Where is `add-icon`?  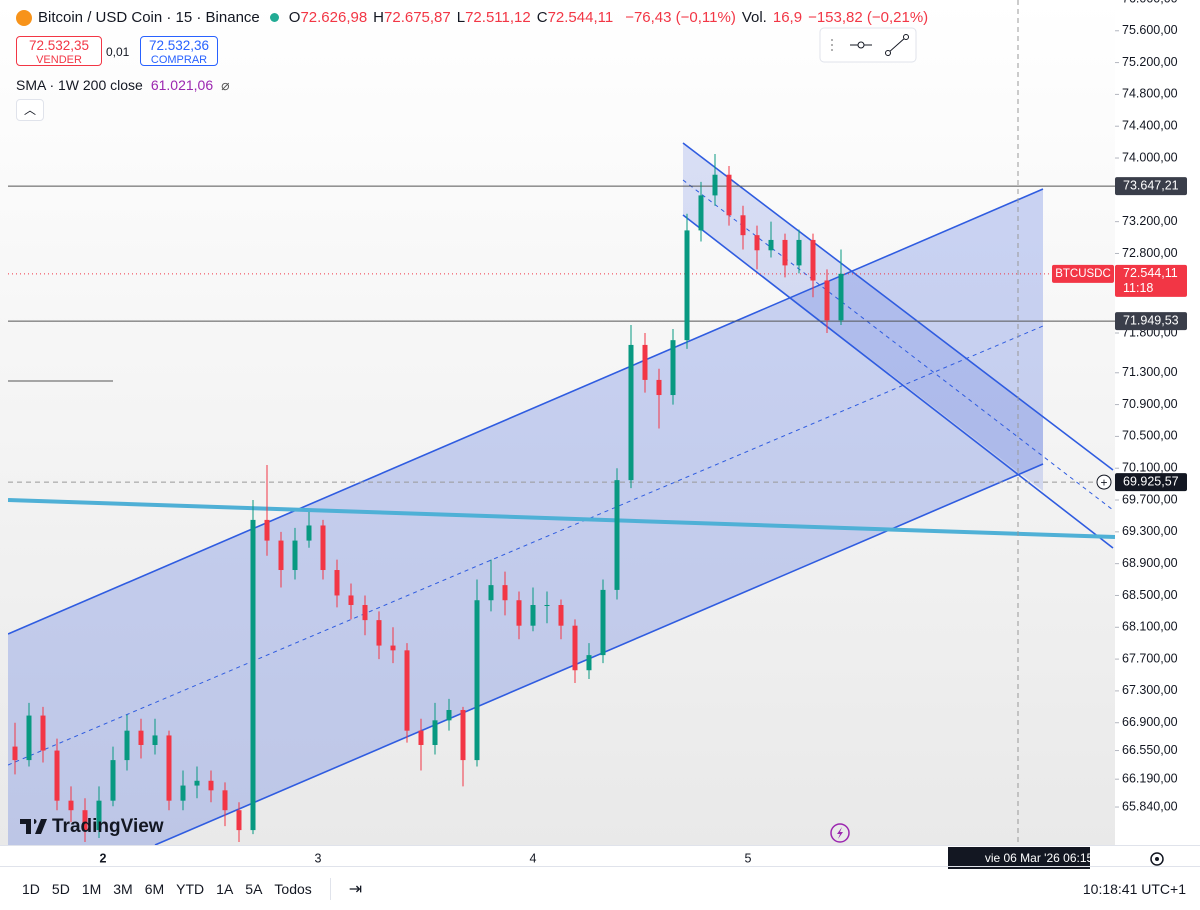 add-icon is located at coordinates (1104, 482).